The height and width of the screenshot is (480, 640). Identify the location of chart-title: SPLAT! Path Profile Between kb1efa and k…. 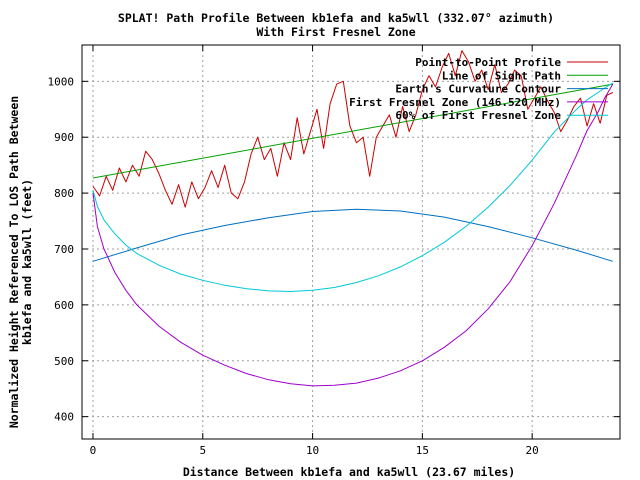
(336, 18).